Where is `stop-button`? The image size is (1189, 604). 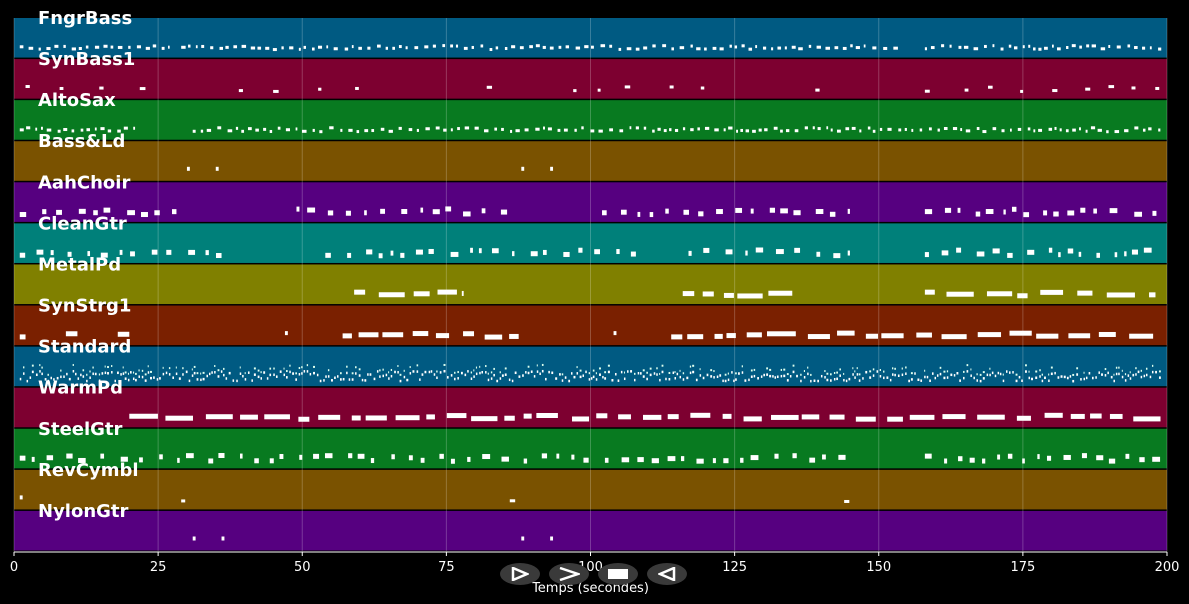
stop-button is located at coordinates (618, 574).